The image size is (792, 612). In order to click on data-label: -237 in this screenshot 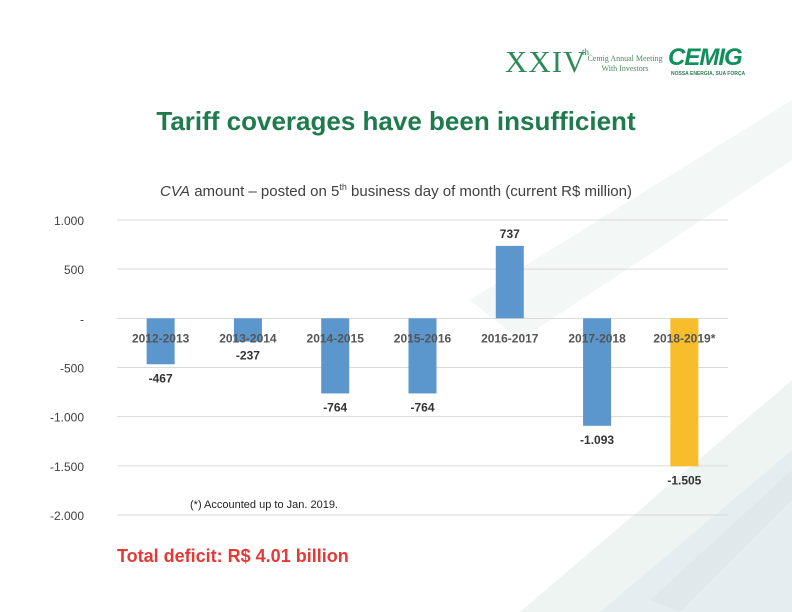, I will do `click(248, 356)`.